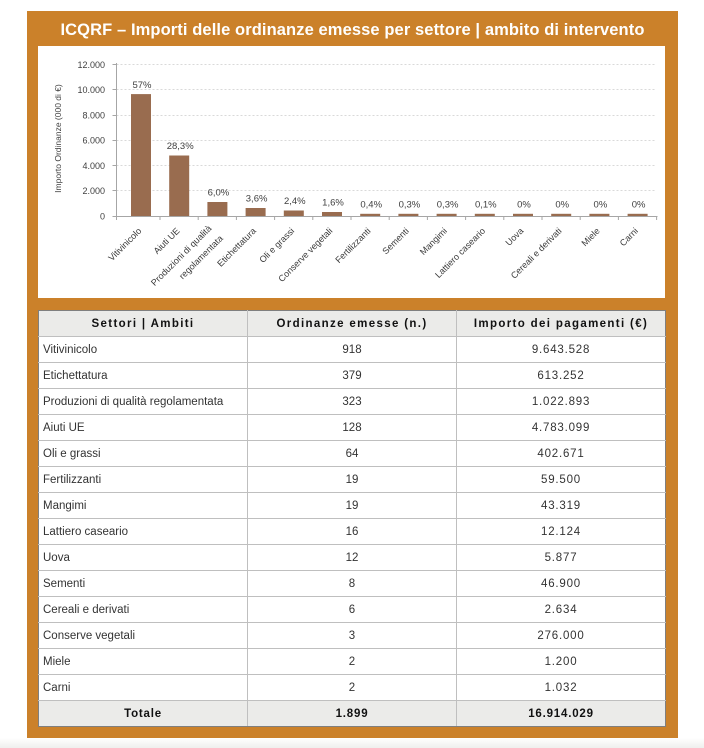  I want to click on svg-text: 1,6%, so click(333, 203).